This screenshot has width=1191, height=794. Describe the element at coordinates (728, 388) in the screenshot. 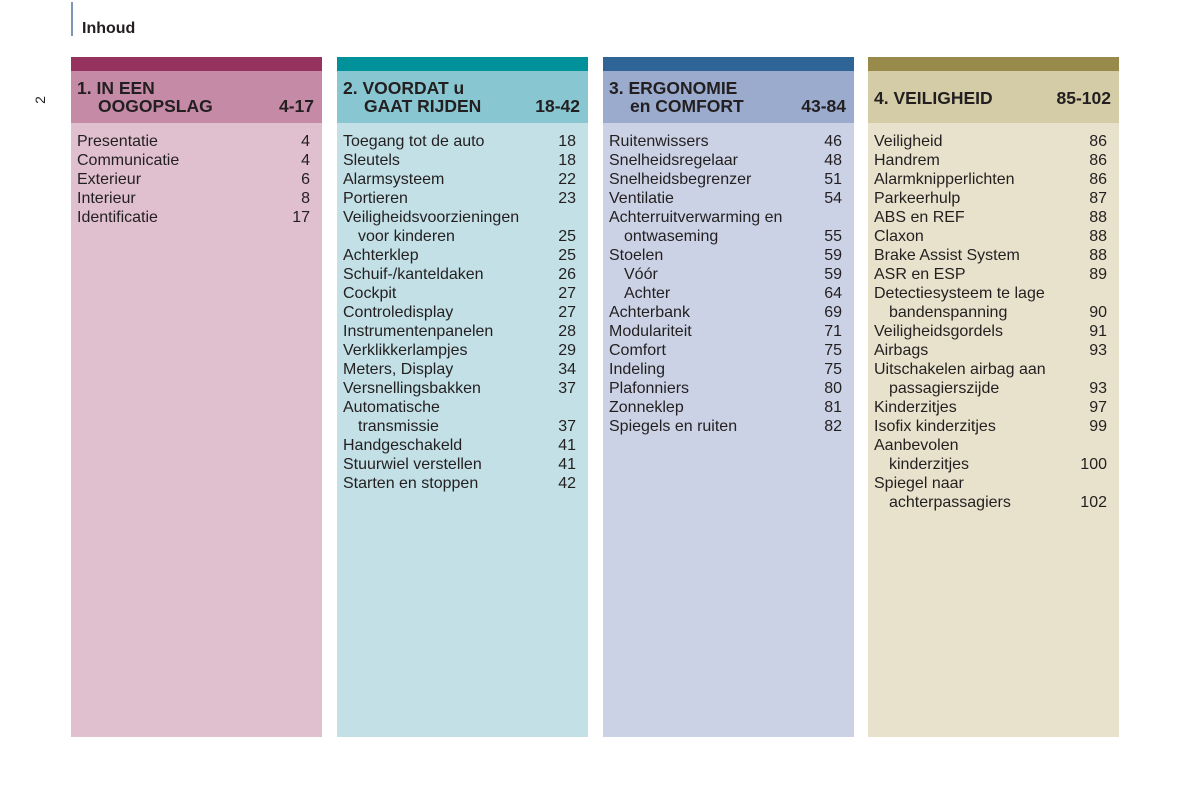

I see `toc-entry: Plafonniers 80` at that location.